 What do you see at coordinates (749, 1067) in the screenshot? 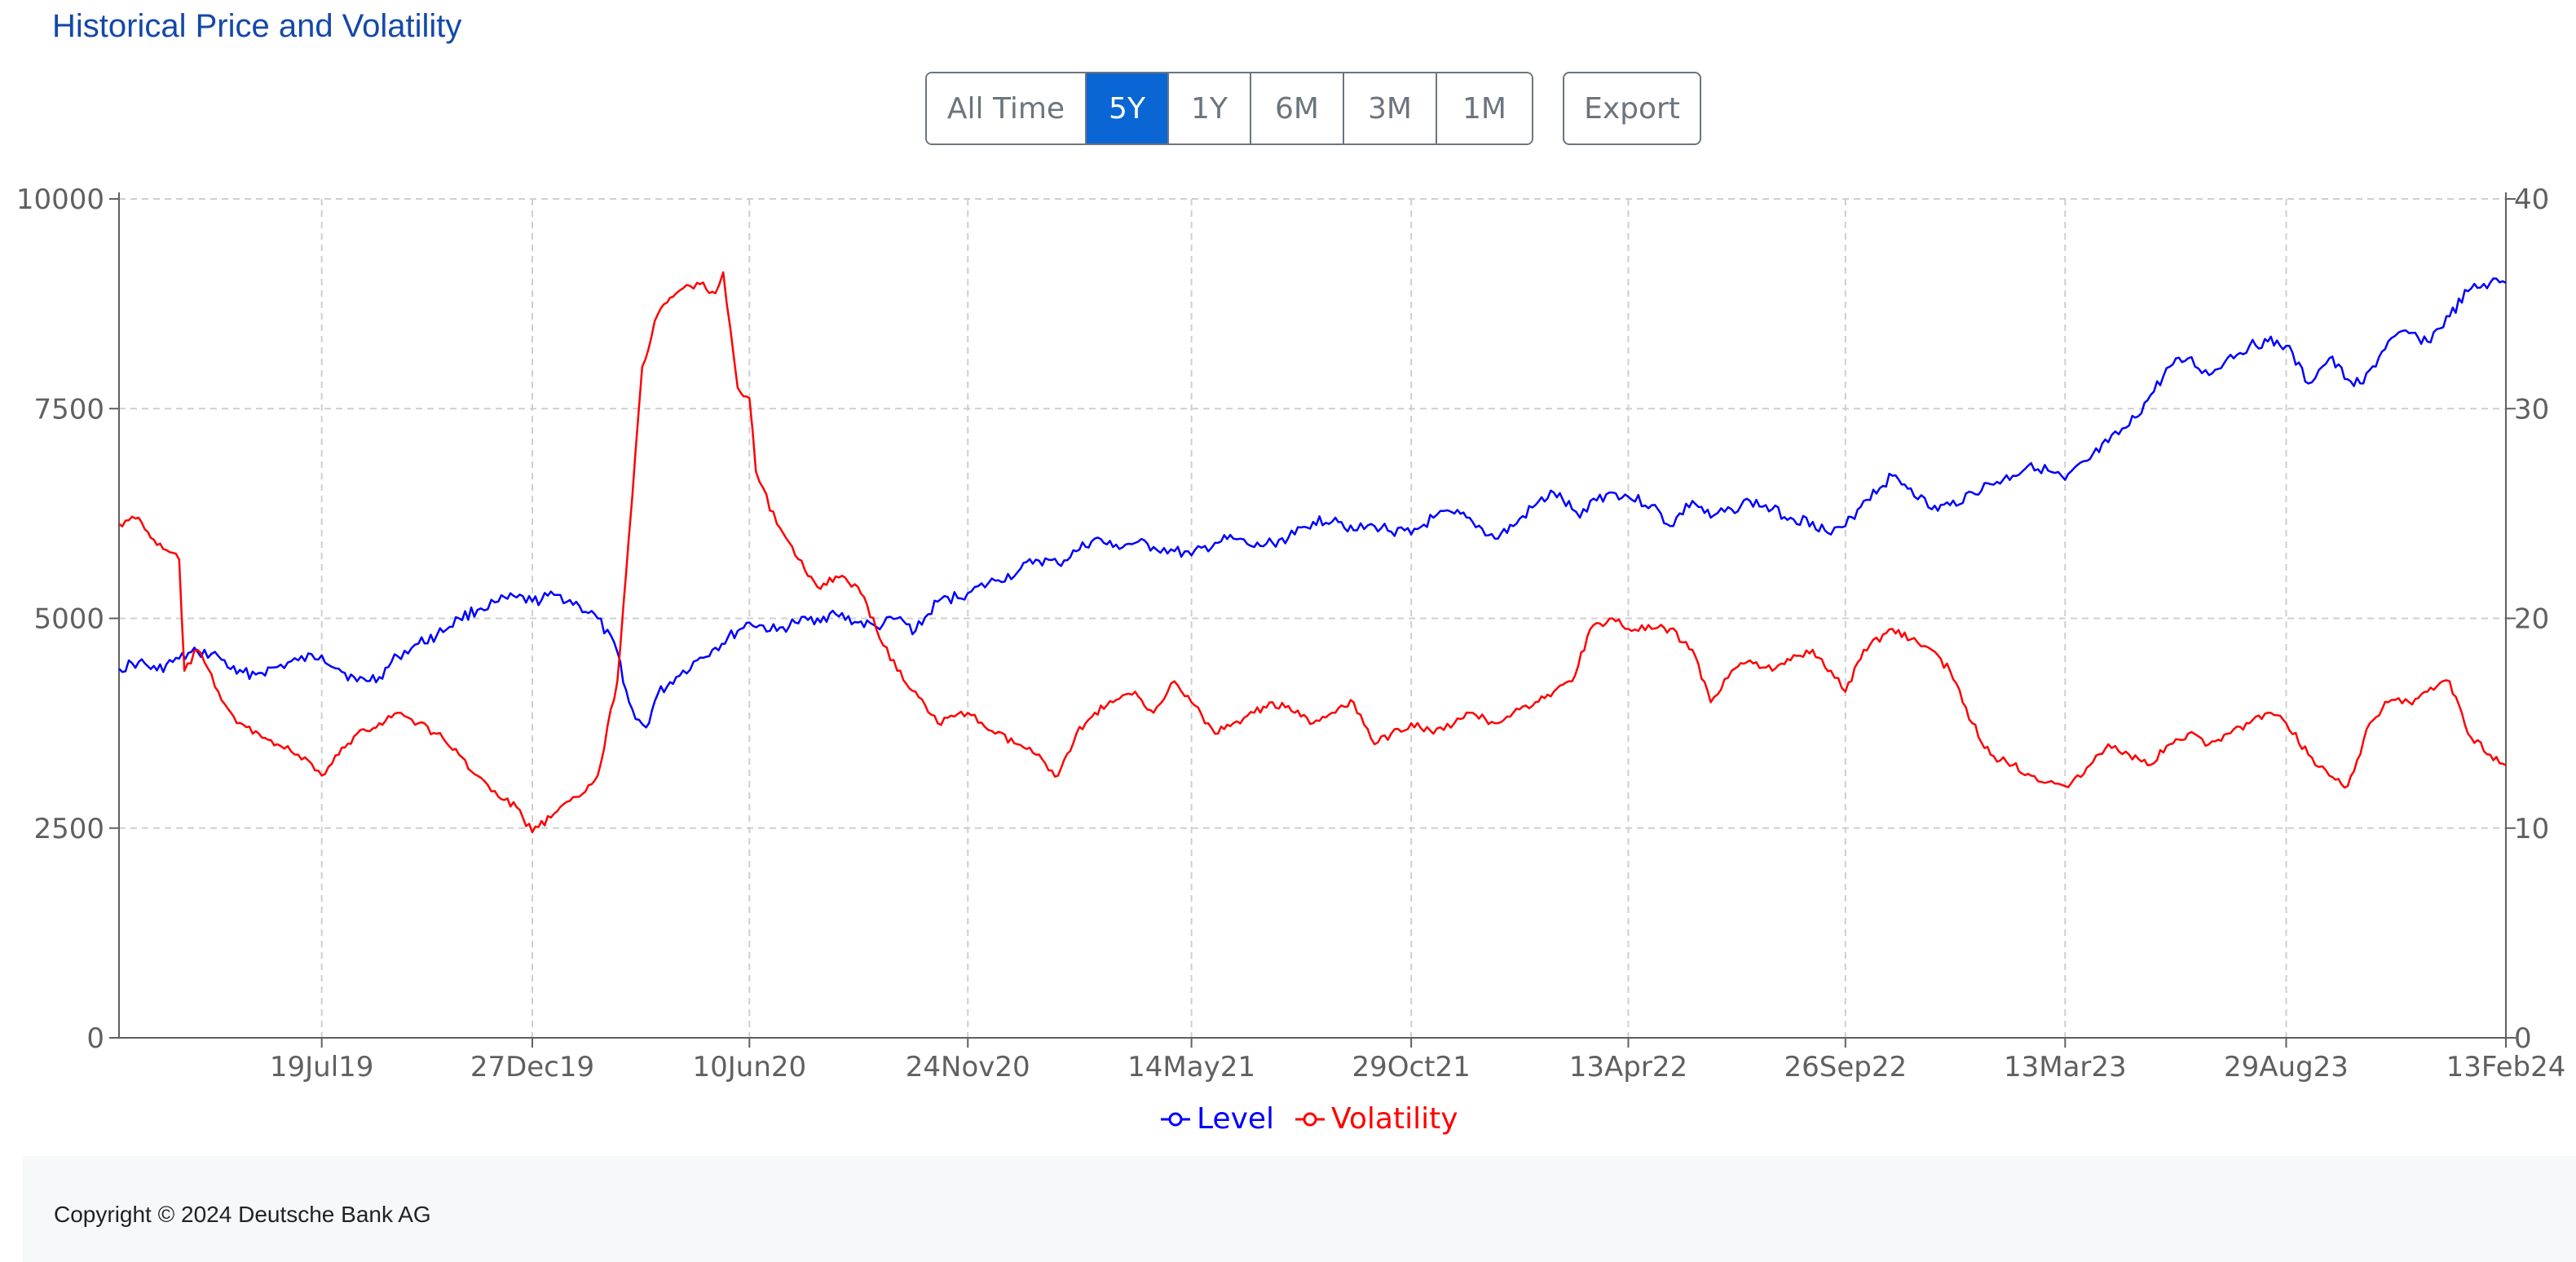
I see `x-tick-label: 10Jun20` at bounding box center [749, 1067].